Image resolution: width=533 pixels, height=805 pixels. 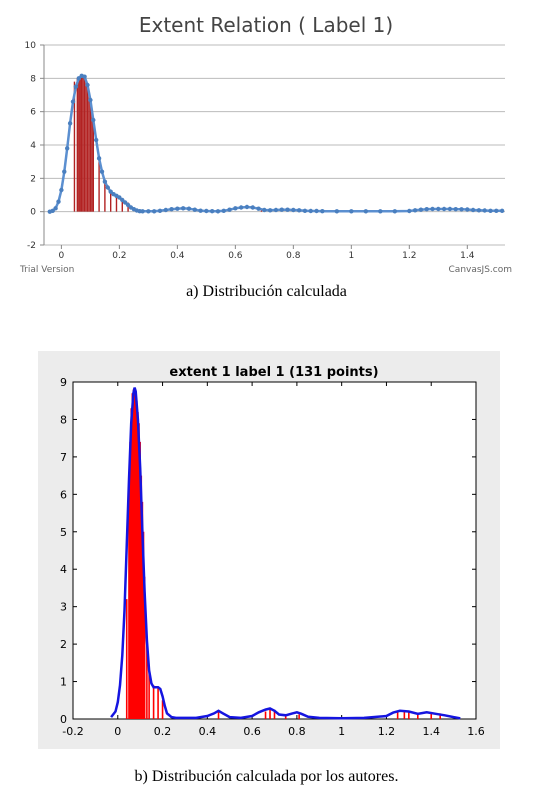 What do you see at coordinates (168, 143) in the screenshot?
I see `chart-a-spikes` at bounding box center [168, 143].